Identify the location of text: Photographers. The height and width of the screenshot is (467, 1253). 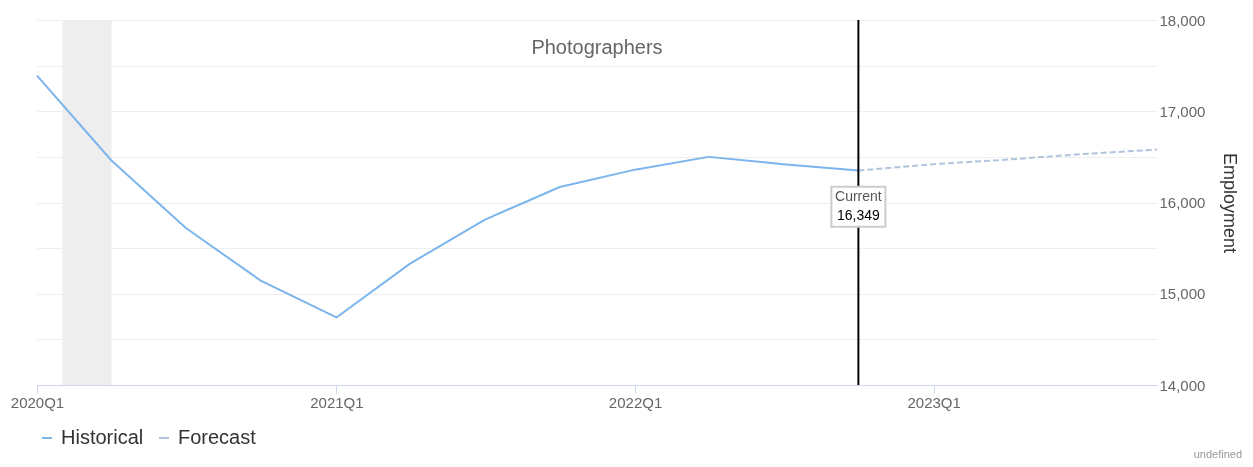
(597, 47).